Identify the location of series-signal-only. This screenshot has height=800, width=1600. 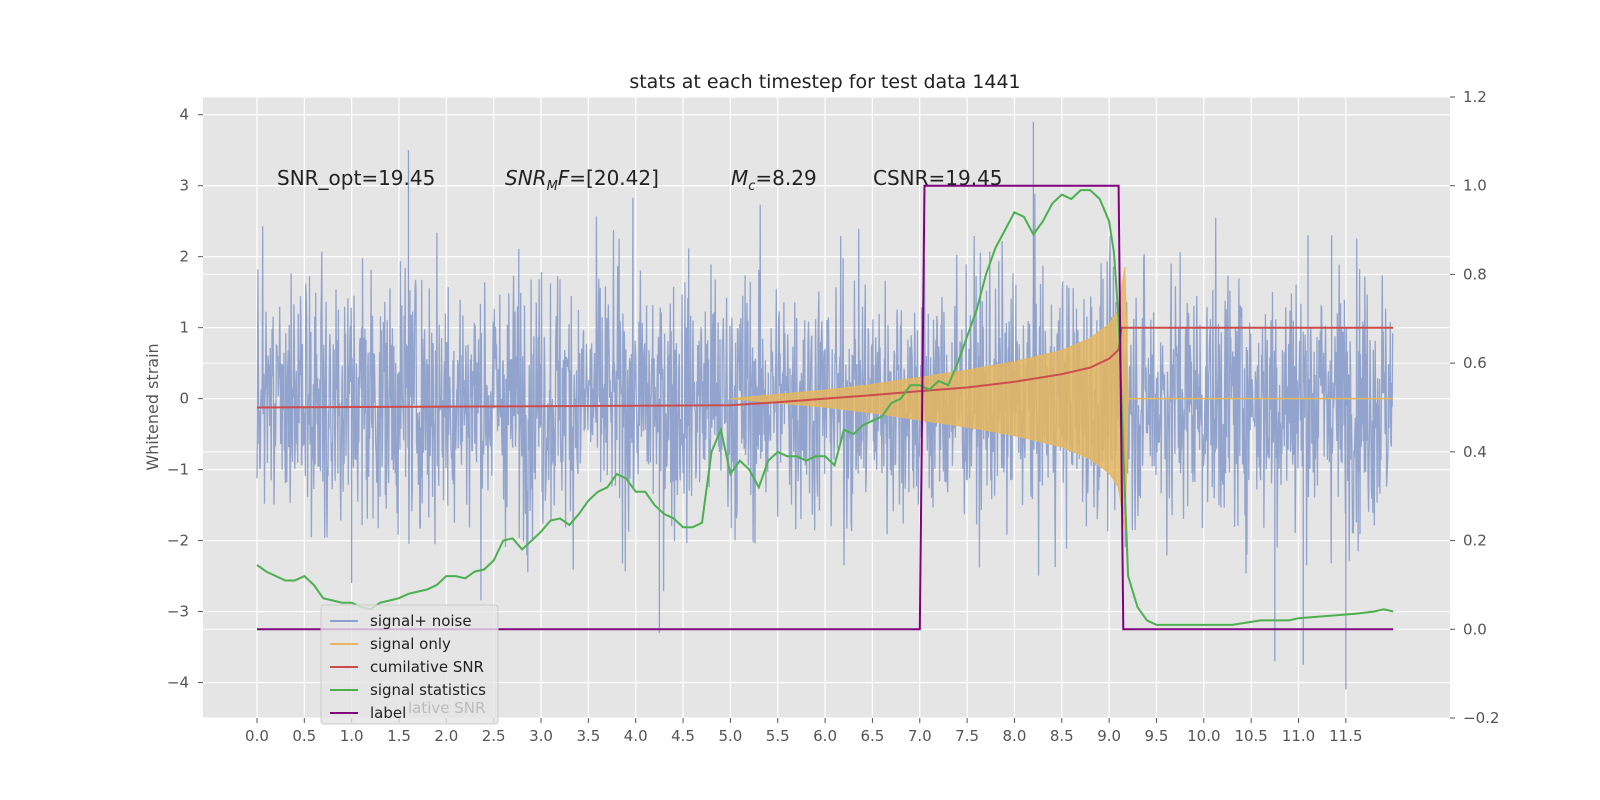
(1062, 399).